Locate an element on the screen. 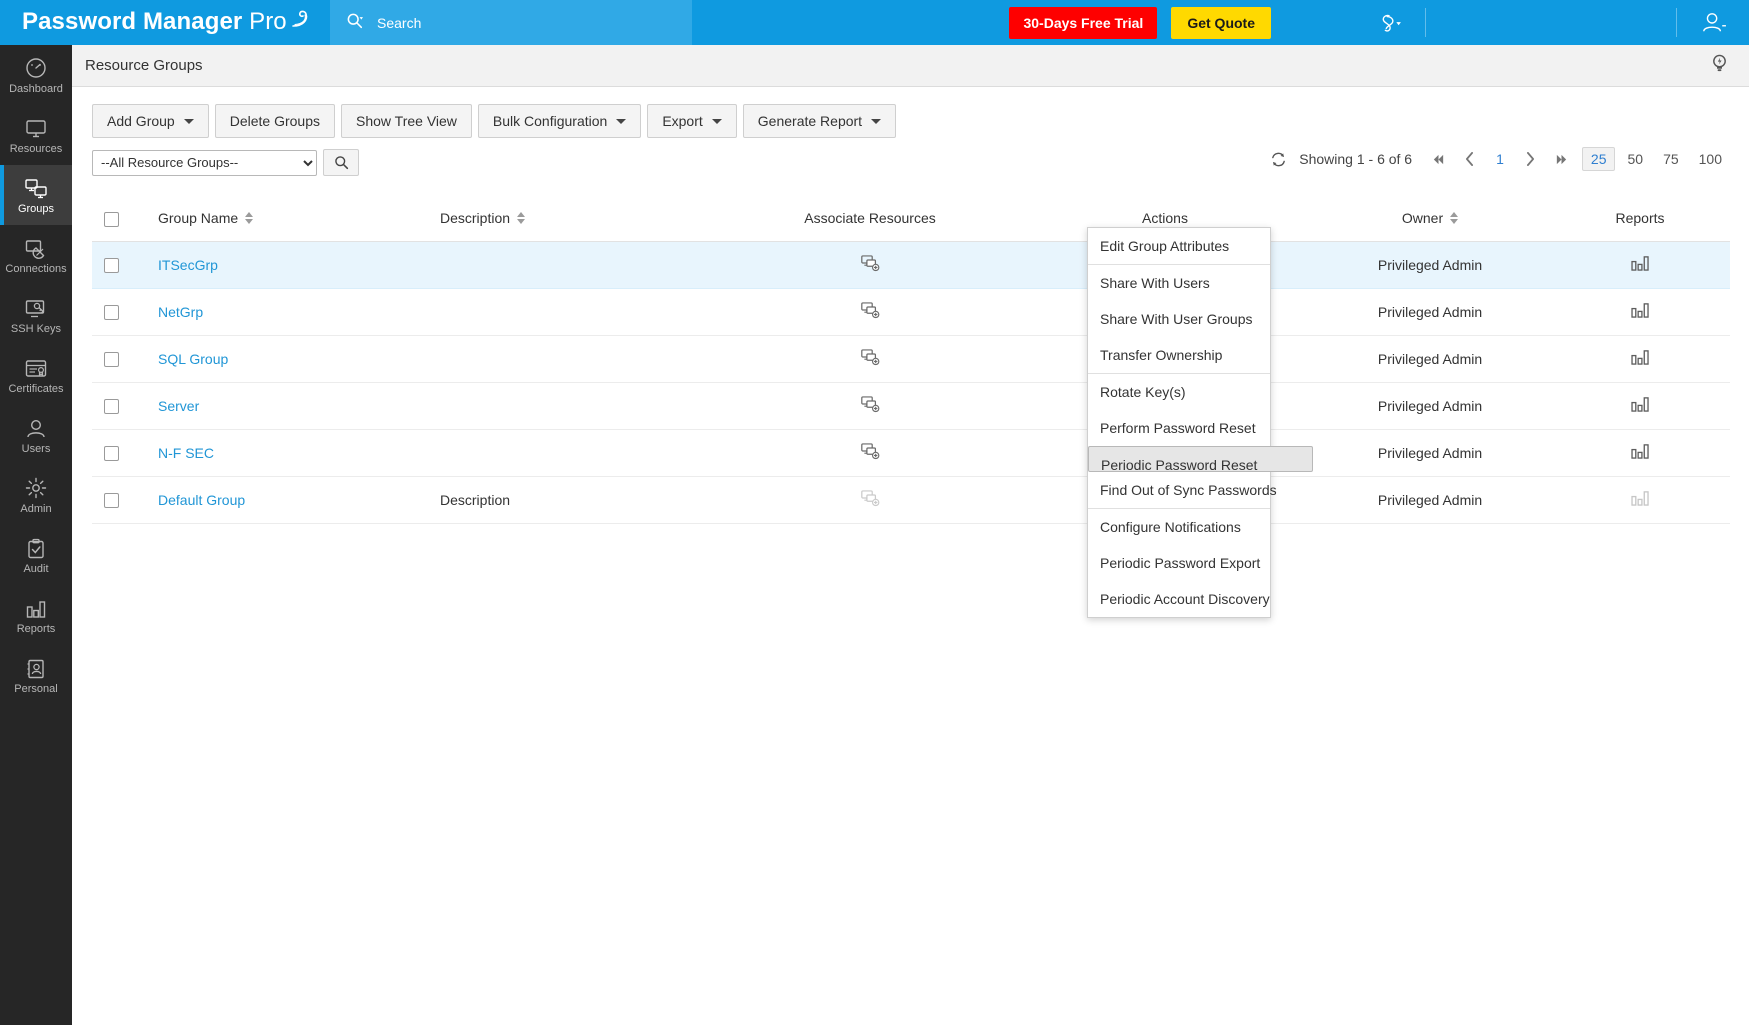  dropdown-item-perform-password-reset: Perform Password Reset is located at coordinates (1178, 428).